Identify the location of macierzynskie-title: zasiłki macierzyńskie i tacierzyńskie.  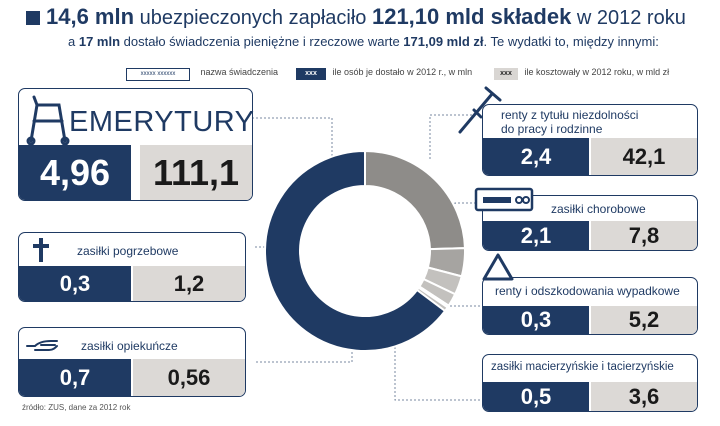
(582, 367).